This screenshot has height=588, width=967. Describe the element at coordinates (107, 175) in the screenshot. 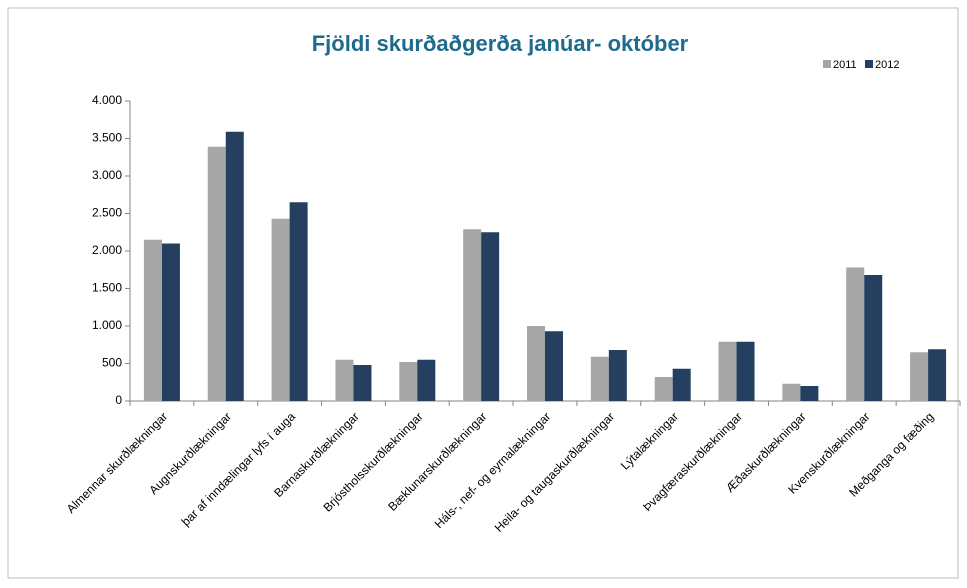

I see `y-tick-label: 3.000` at that location.